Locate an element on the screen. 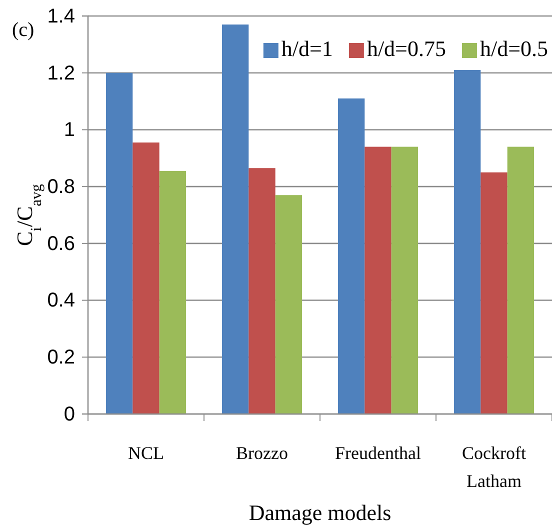  y-tick-label: 0.2 is located at coordinates (61, 357).